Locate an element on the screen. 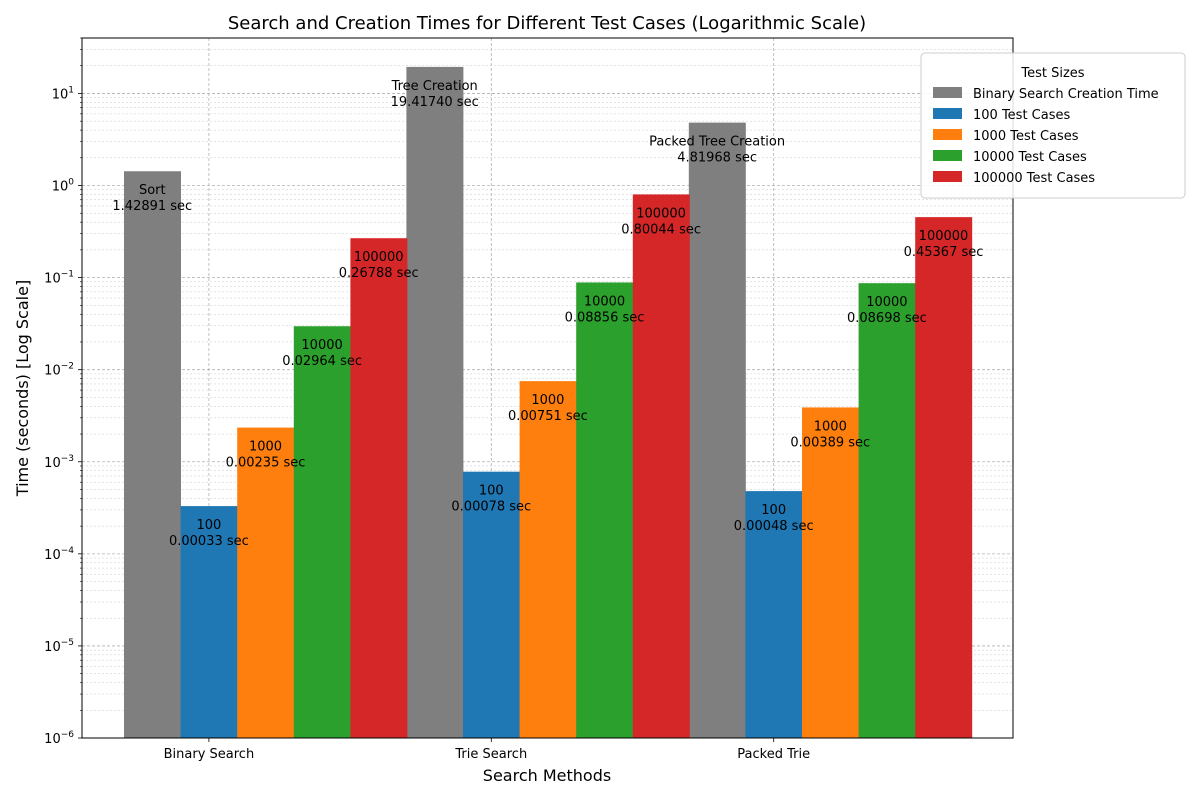 The height and width of the screenshot is (800, 1200). bar-value-label: 0.26788 sec is located at coordinates (379, 273).